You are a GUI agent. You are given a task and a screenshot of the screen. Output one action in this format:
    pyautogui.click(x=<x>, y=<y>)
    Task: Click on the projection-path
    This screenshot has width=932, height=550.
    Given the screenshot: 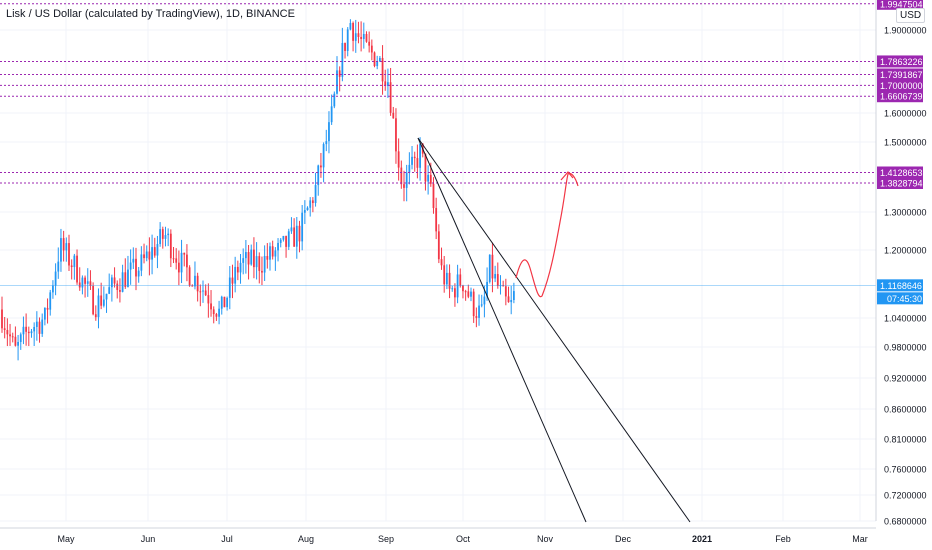 What is the action you would take?
    pyautogui.click(x=547, y=235)
    